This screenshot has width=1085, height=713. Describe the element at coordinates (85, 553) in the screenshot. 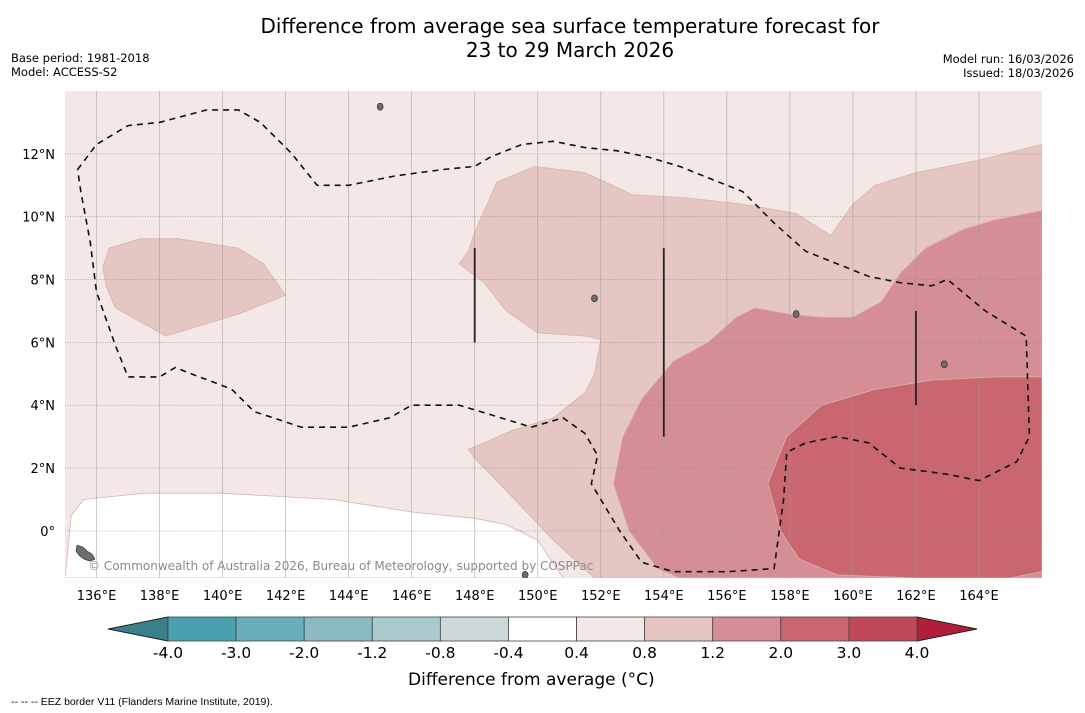

I see `island-waigeo` at that location.